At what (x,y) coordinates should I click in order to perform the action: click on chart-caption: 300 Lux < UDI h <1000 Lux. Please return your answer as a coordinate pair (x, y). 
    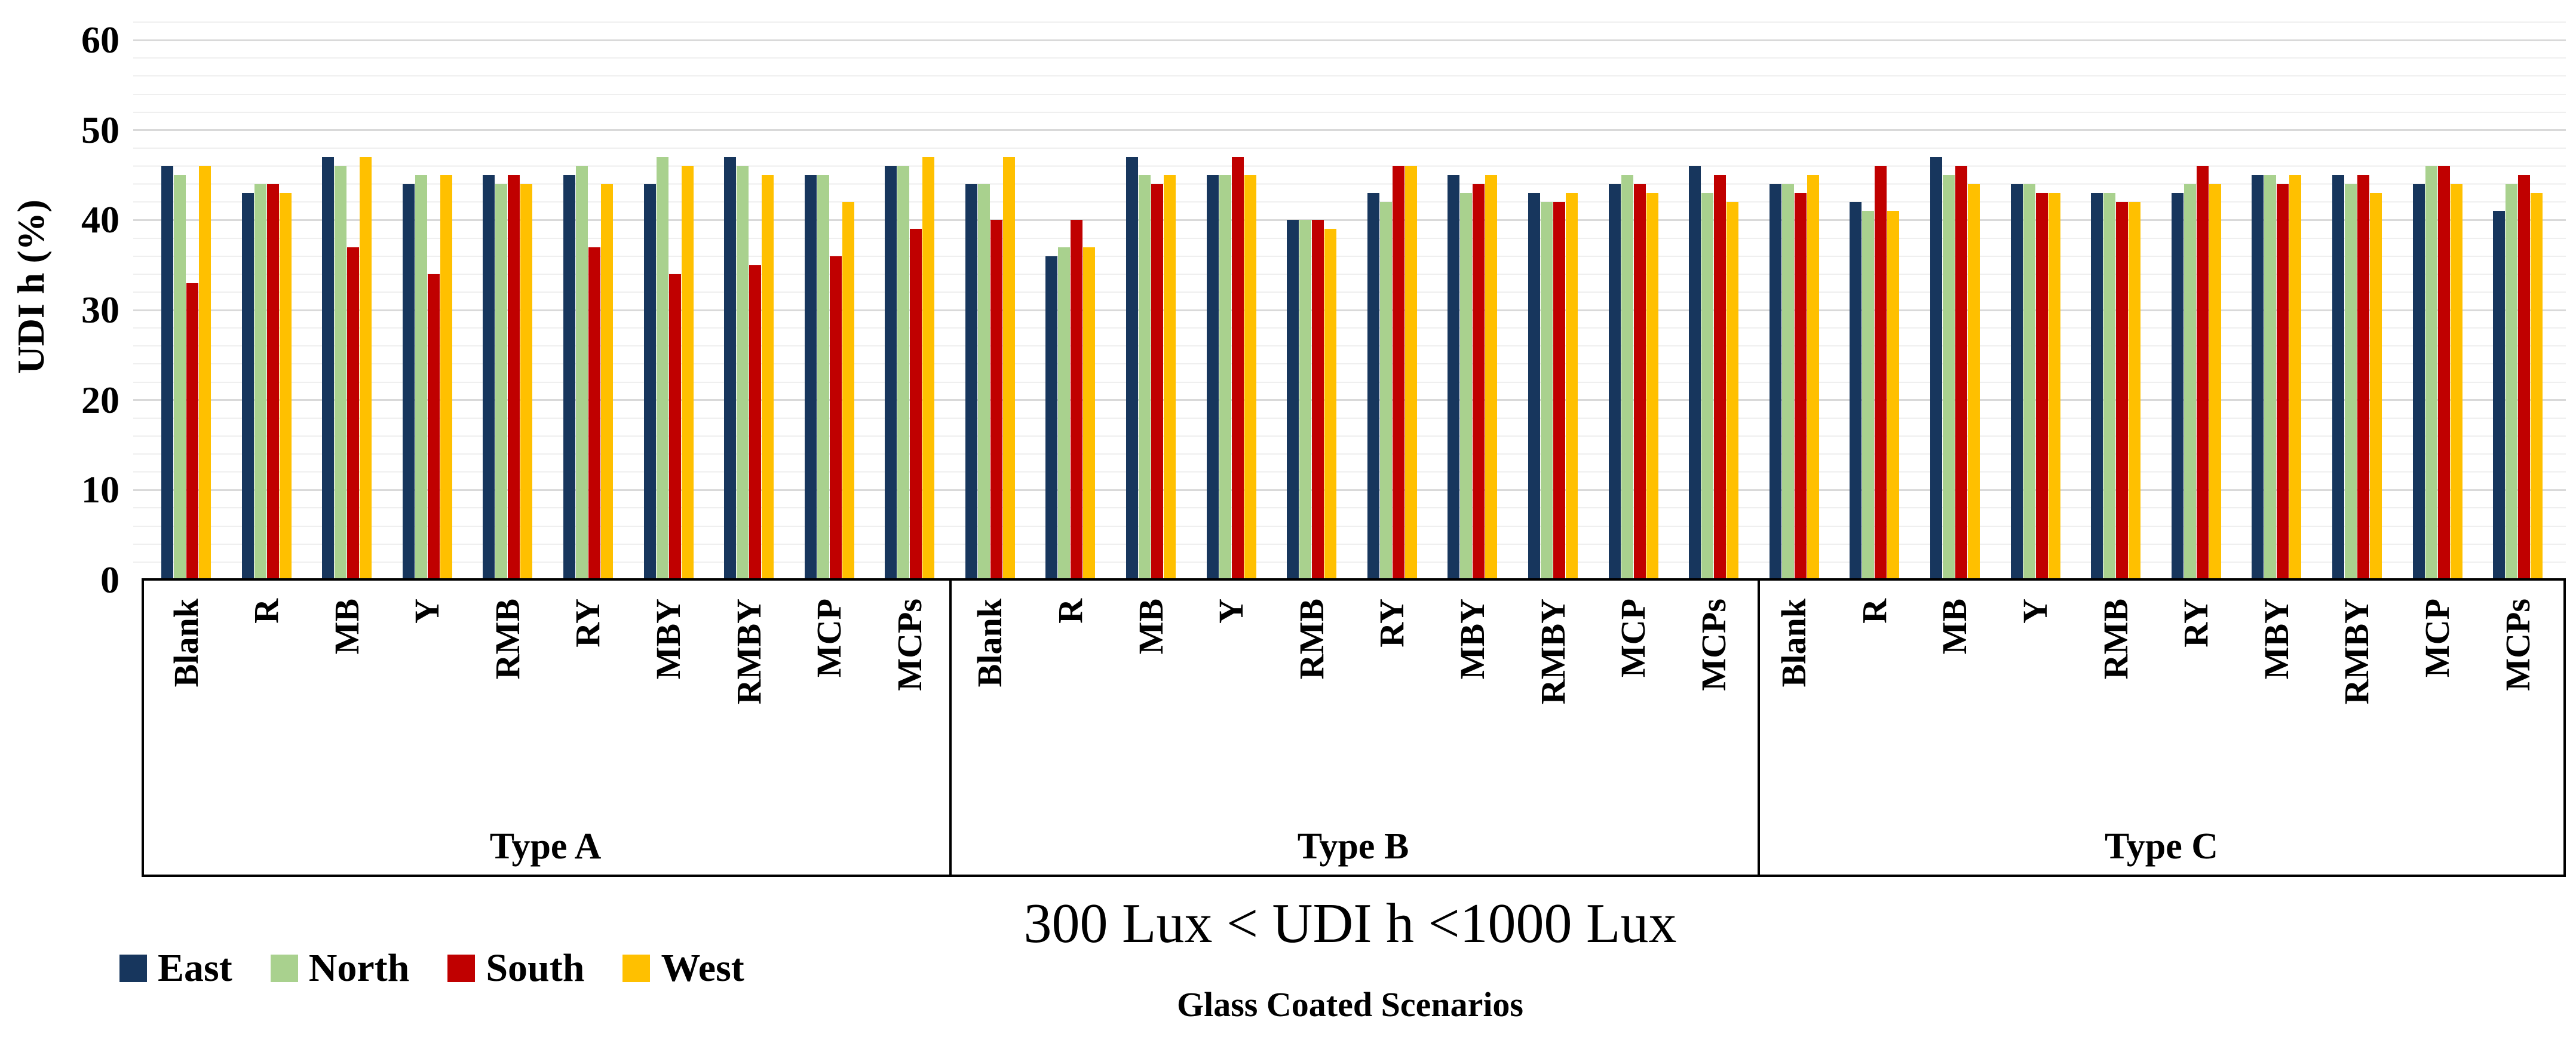
    Looking at the image, I should click on (1350, 923).